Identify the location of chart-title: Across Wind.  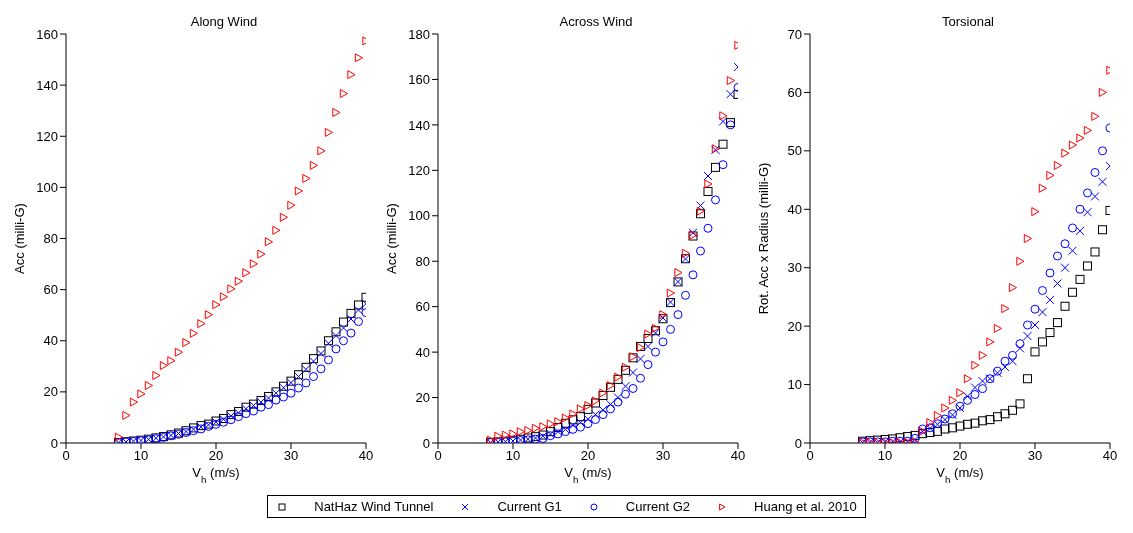
(596, 21).